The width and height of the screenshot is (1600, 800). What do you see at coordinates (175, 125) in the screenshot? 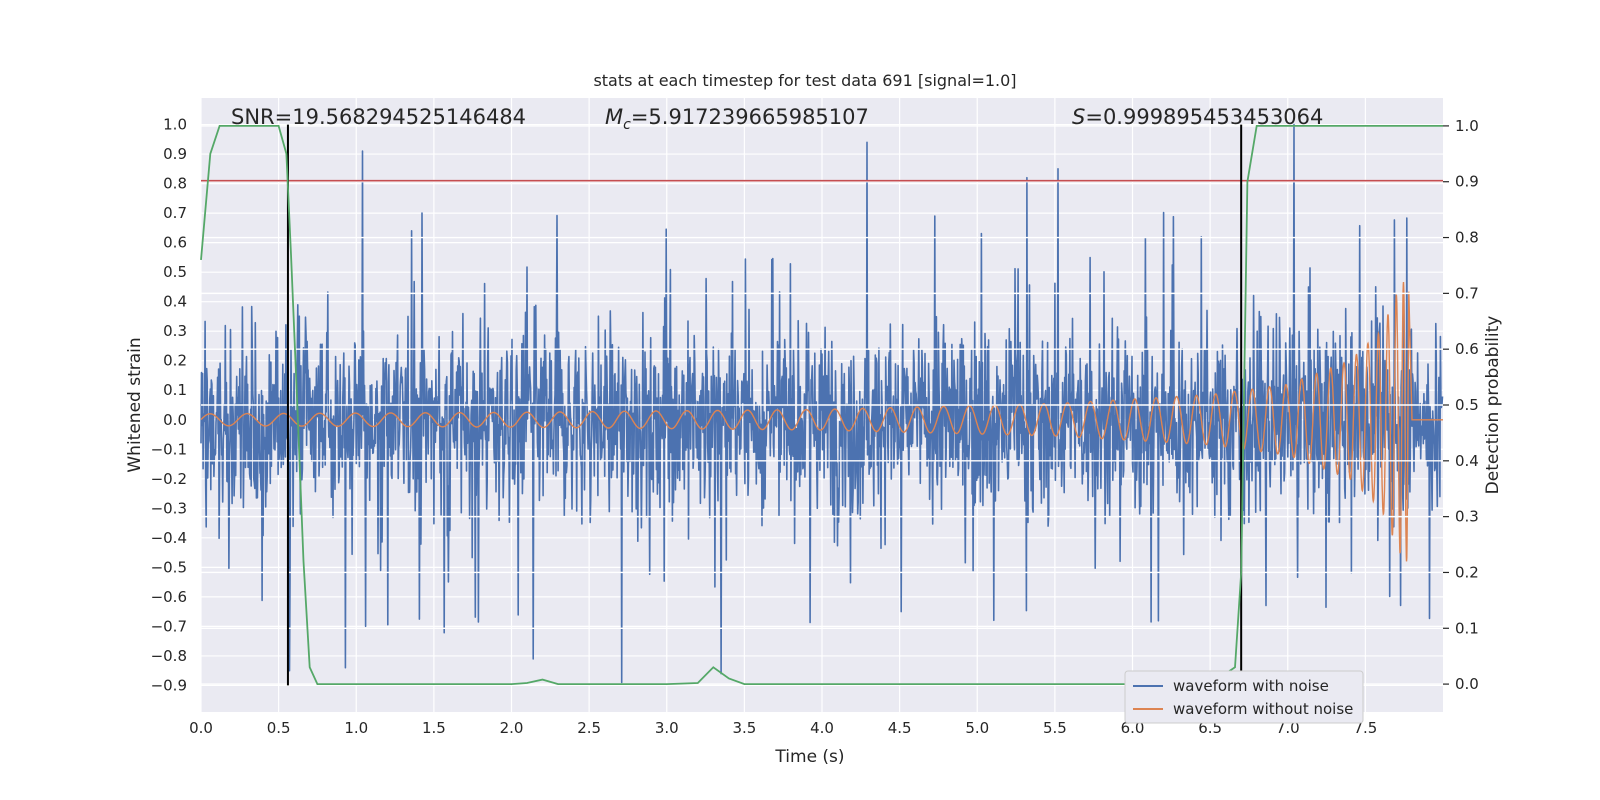
I see `y-tick-label: 1.0` at bounding box center [175, 125].